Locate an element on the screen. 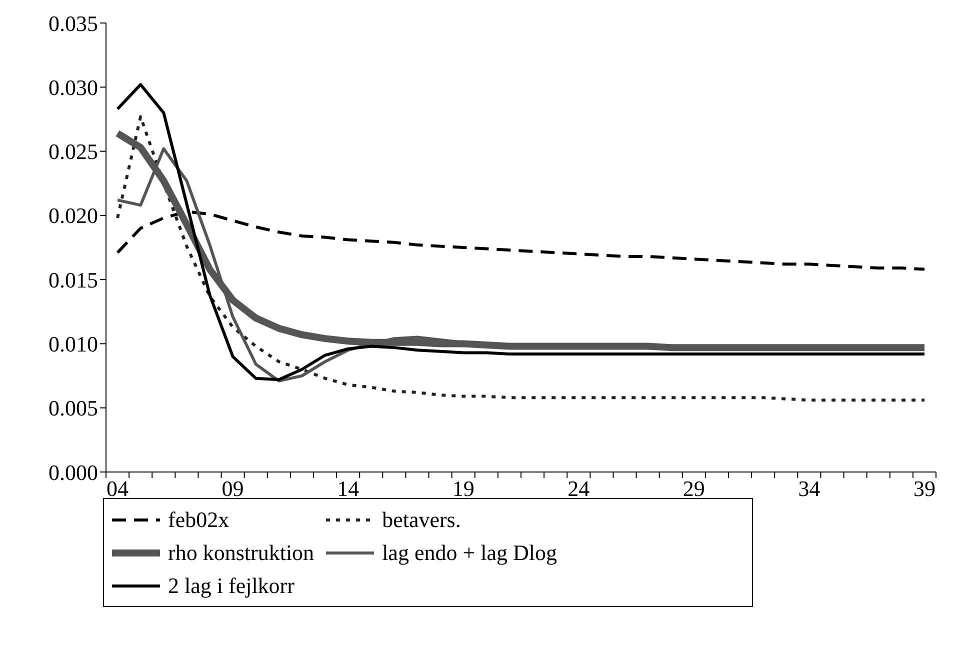 This screenshot has height=646, width=953. y-tick-label: 0.005 is located at coordinates (73, 408).